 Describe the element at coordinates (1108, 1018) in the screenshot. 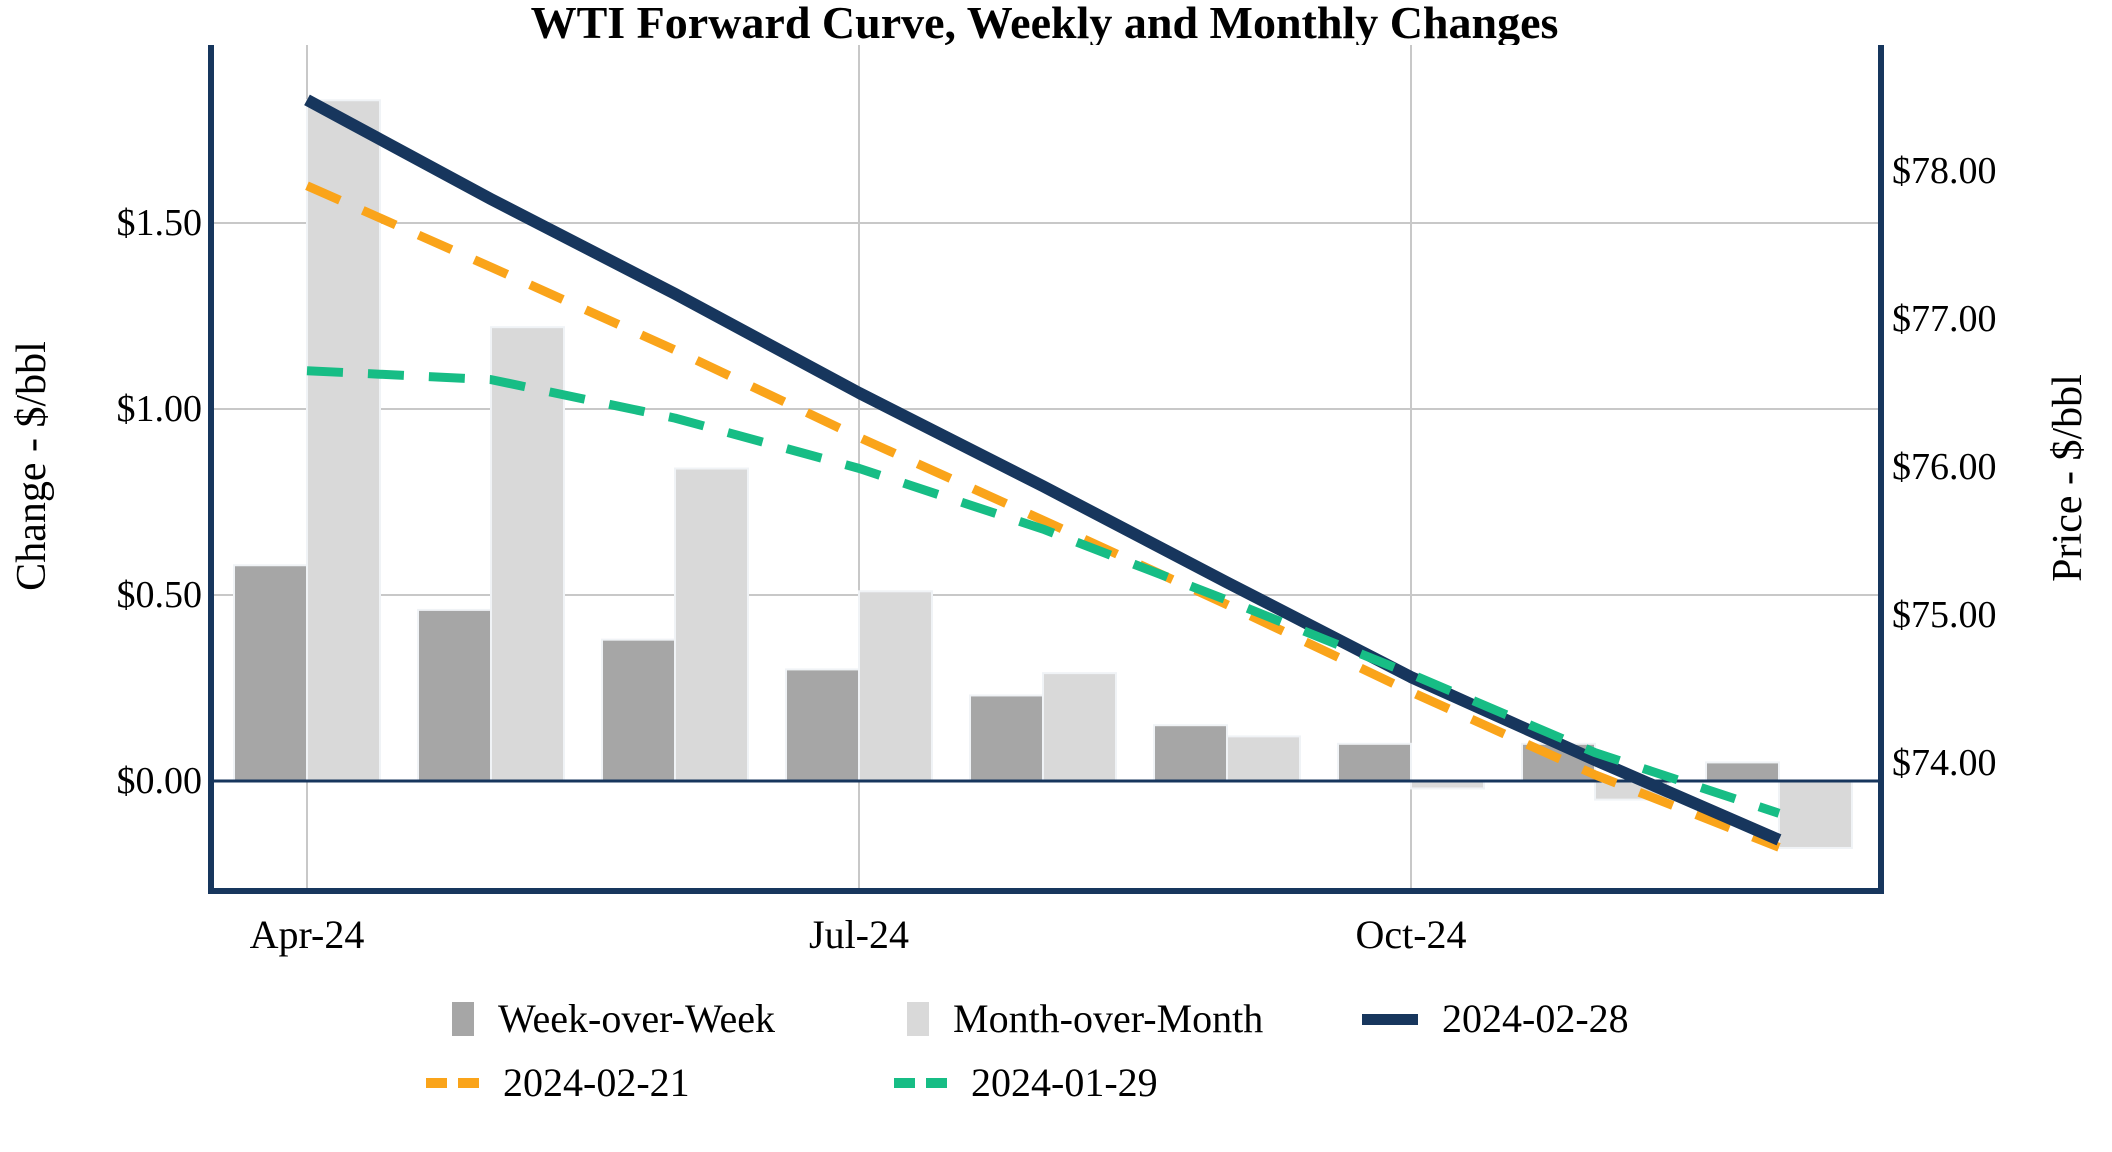

I see `legend-label: Month-over-Month` at that location.